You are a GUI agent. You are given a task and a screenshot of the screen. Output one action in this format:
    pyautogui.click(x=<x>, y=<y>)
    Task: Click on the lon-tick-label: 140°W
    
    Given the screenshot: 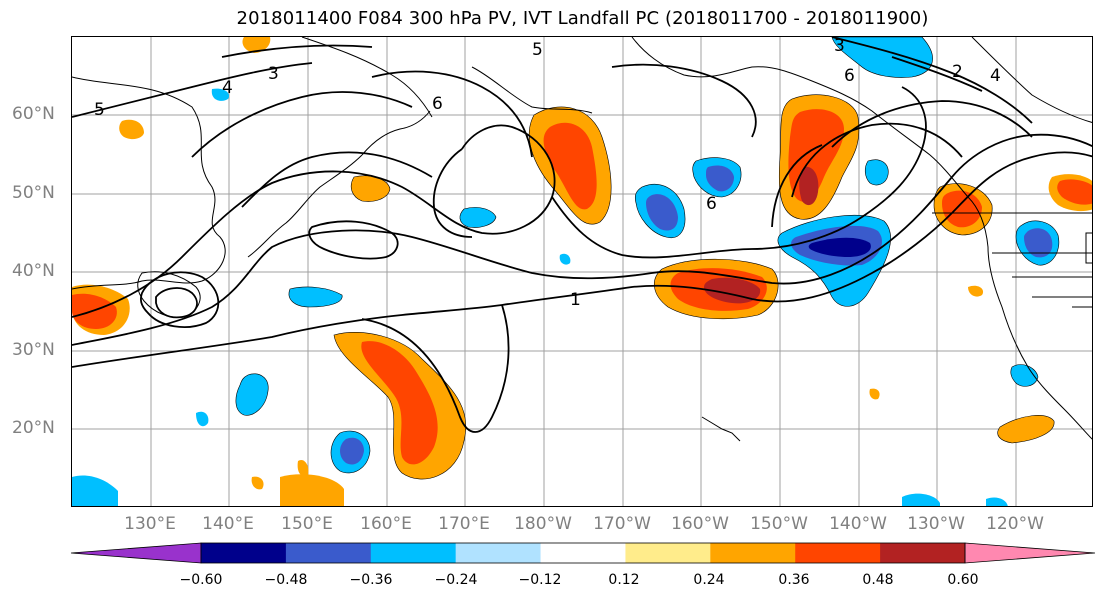 What is the action you would take?
    pyautogui.click(x=858, y=524)
    